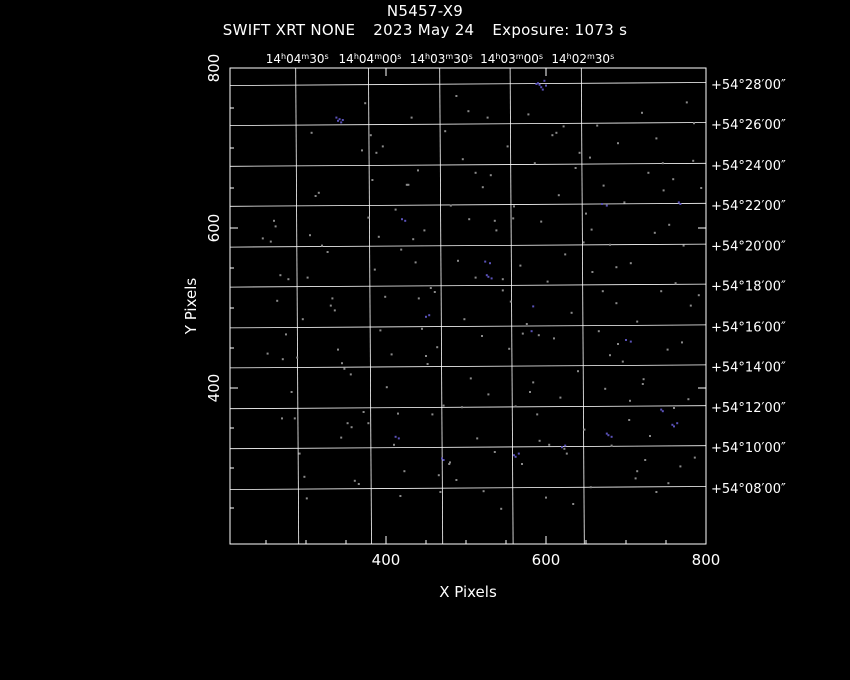 This screenshot has width=850, height=680. Describe the element at coordinates (748, 85) in the screenshot. I see `dec-tick-label: +54°28′00″` at that location.